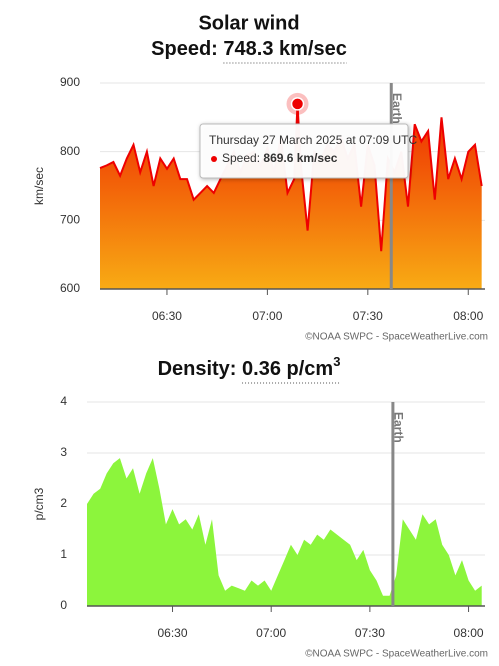  I want to click on tooltip-box, so click(304, 151).